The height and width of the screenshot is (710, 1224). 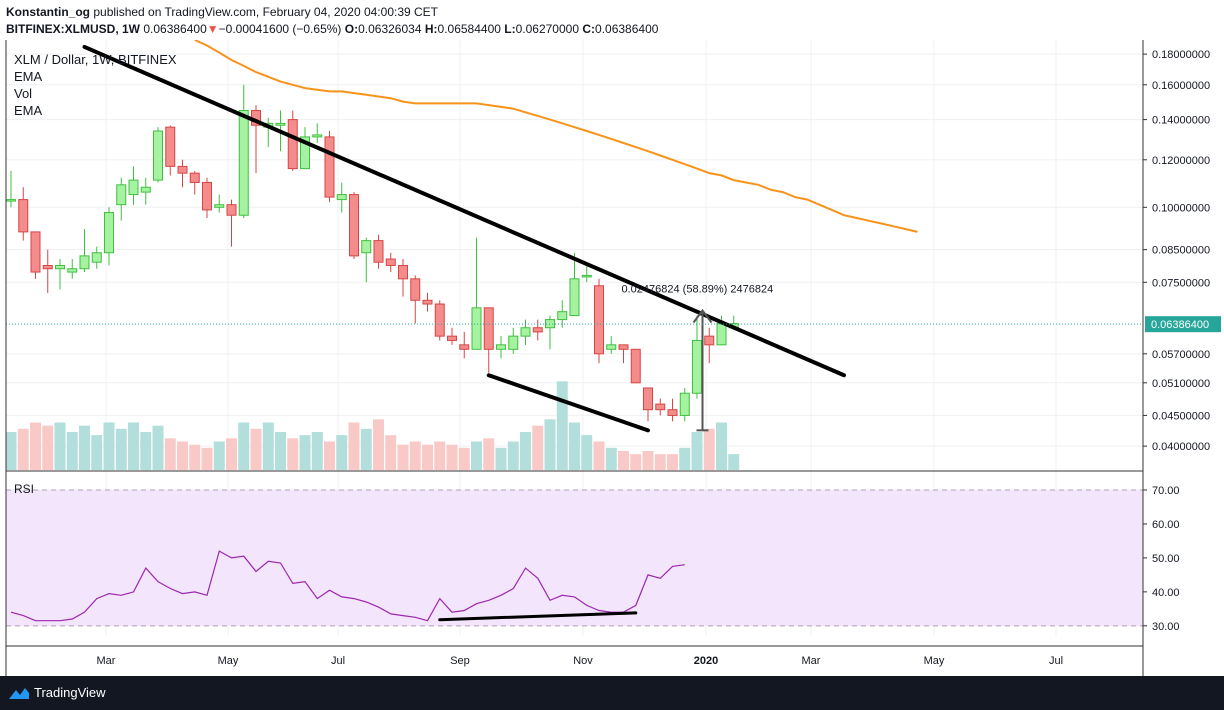 I want to click on price-range-measure: 0.02476824 (58.89%) 2476824, so click(x=698, y=358).